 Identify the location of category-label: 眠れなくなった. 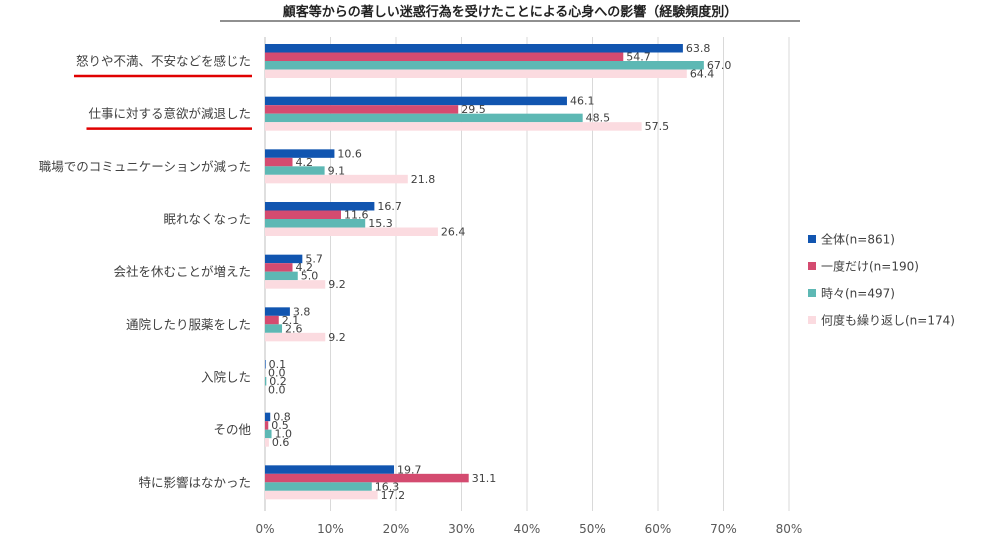
(207, 219).